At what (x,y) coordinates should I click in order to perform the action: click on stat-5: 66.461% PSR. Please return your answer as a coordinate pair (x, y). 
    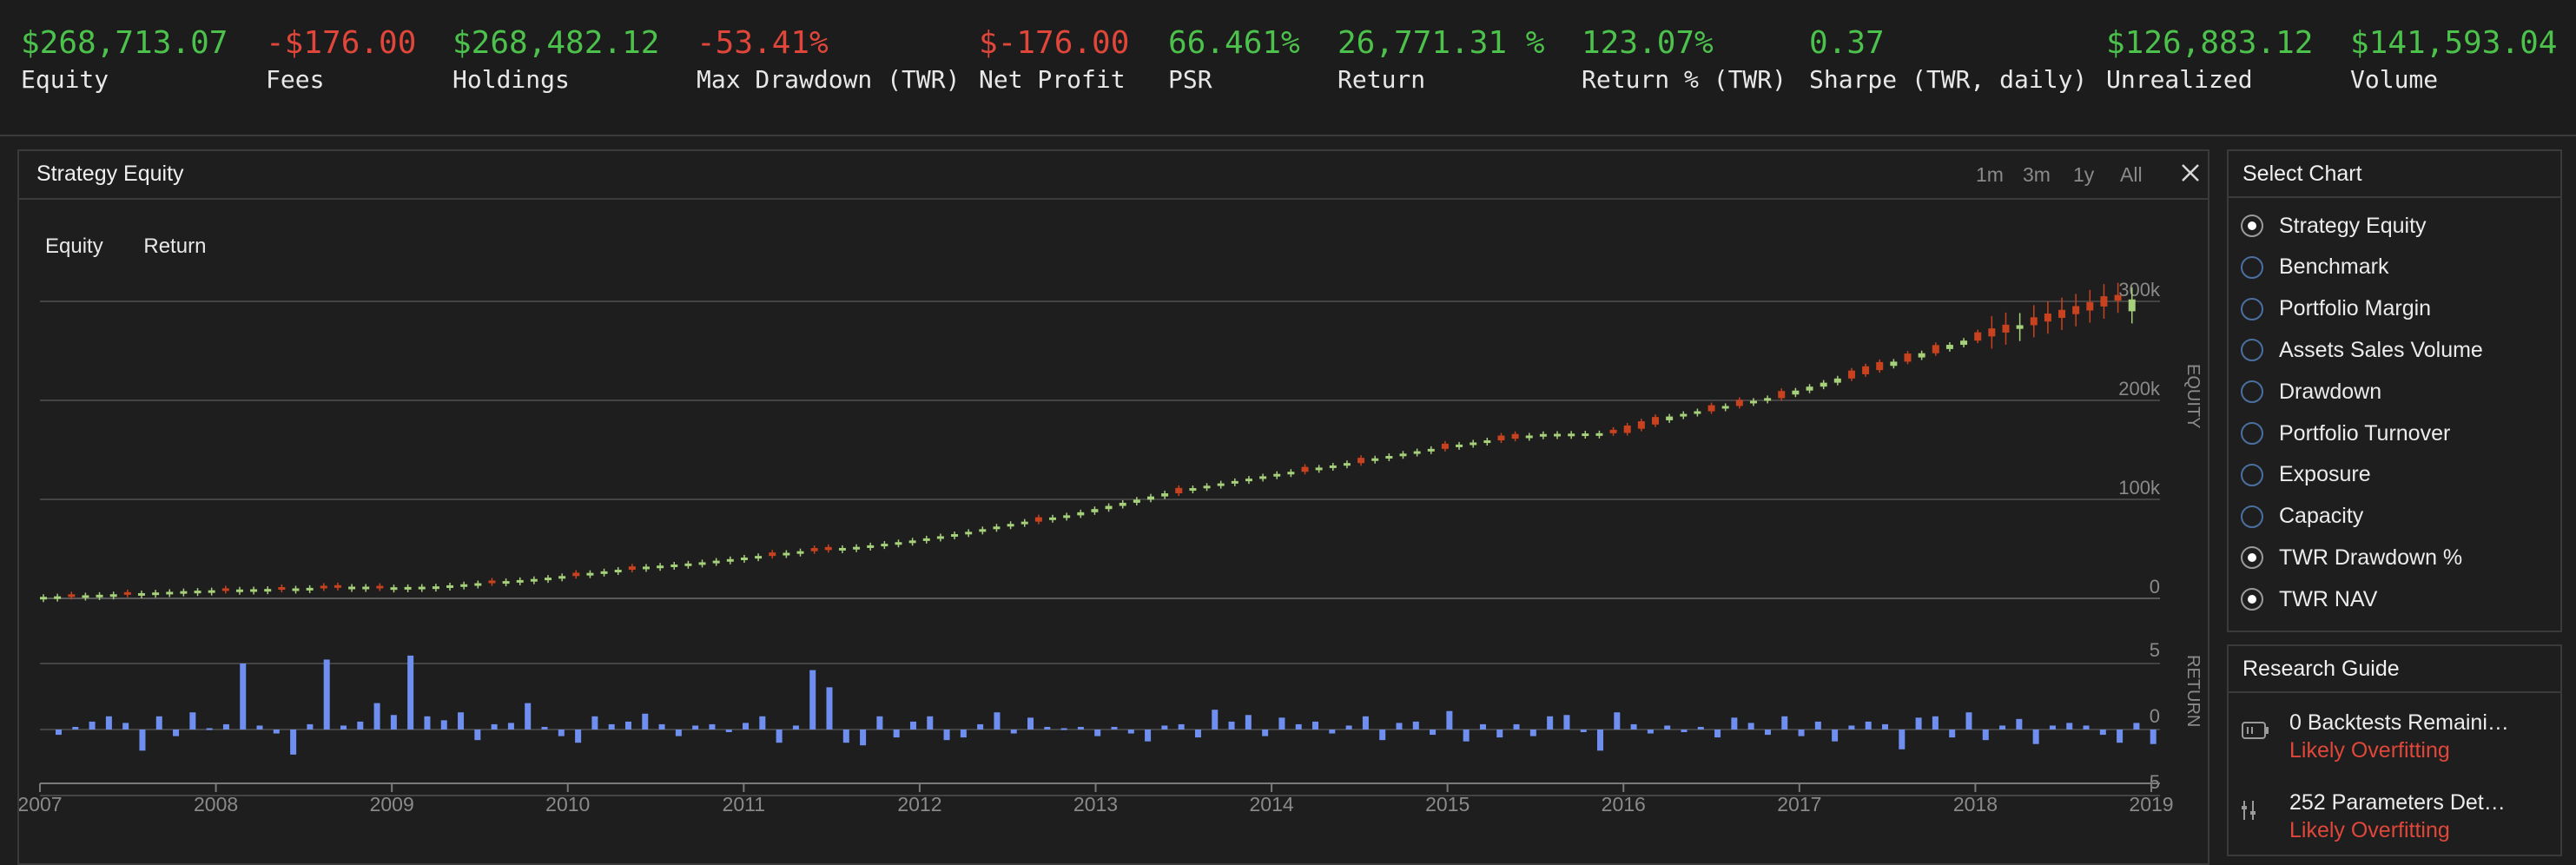
    Looking at the image, I should click on (1234, 60).